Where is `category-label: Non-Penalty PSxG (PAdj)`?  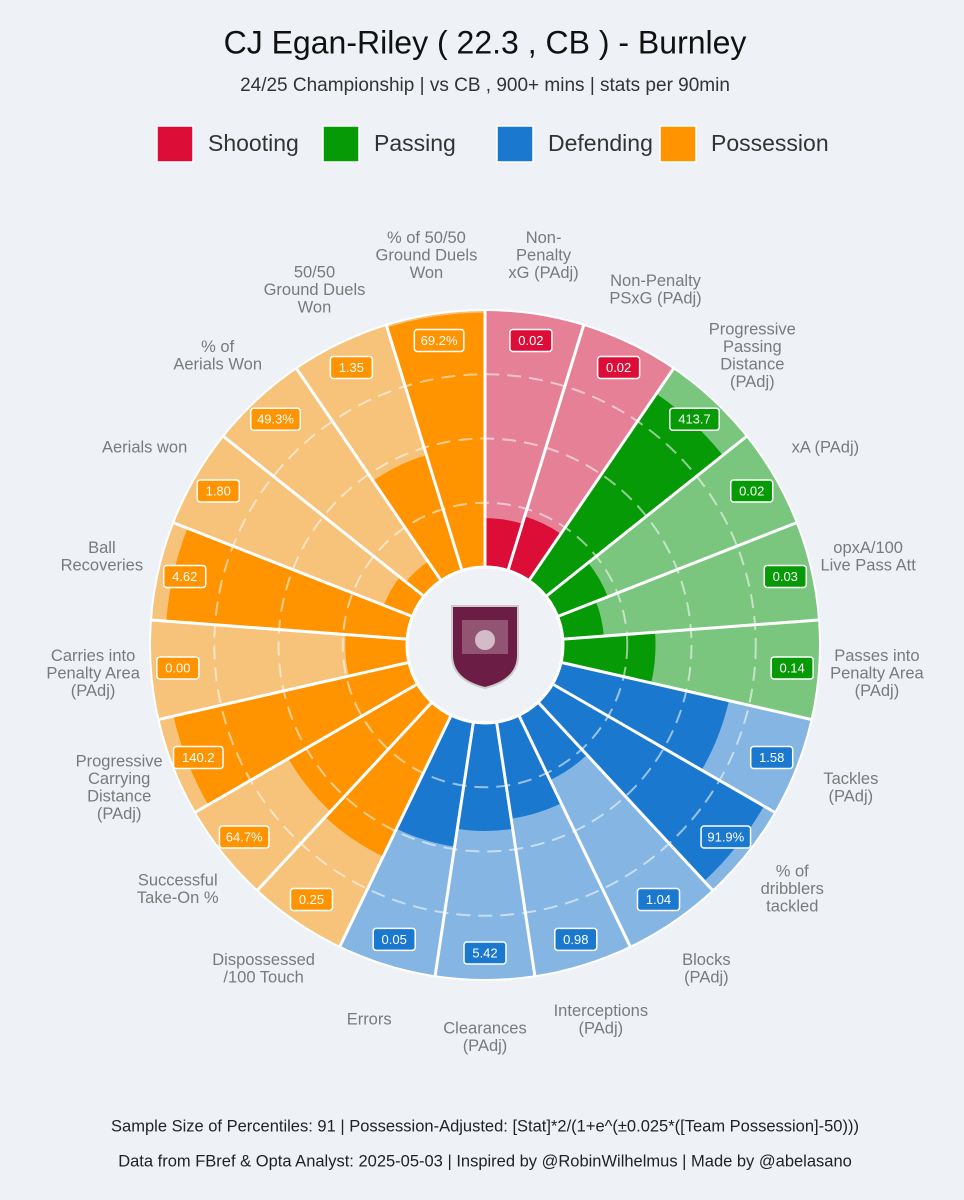
category-label: Non-Penalty PSxG (PAdj) is located at coordinates (655, 291).